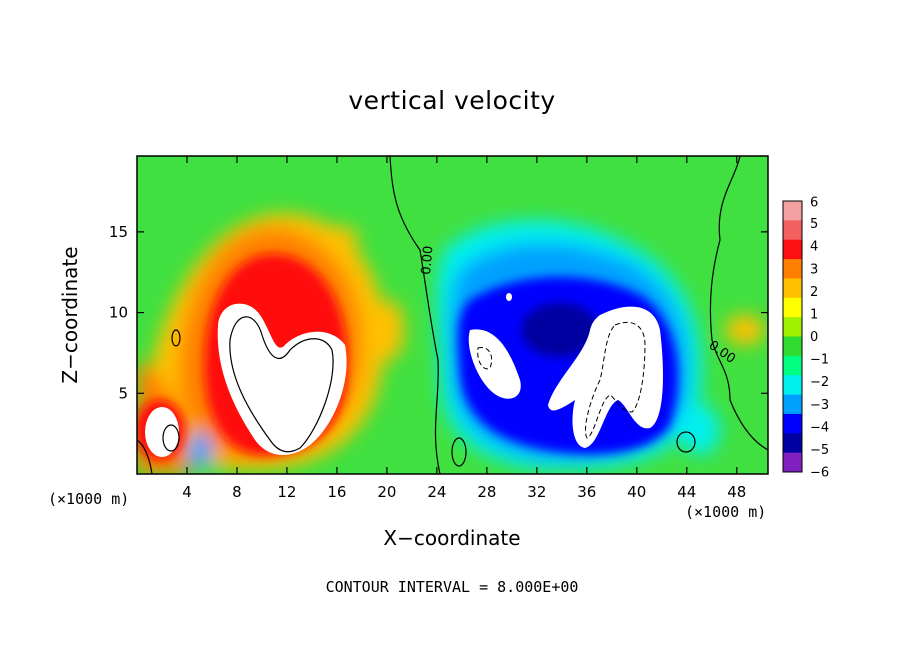 Image resolution: width=904 pixels, height=654 pixels. I want to click on contour-labels: 0.000.00, so click(578, 306).